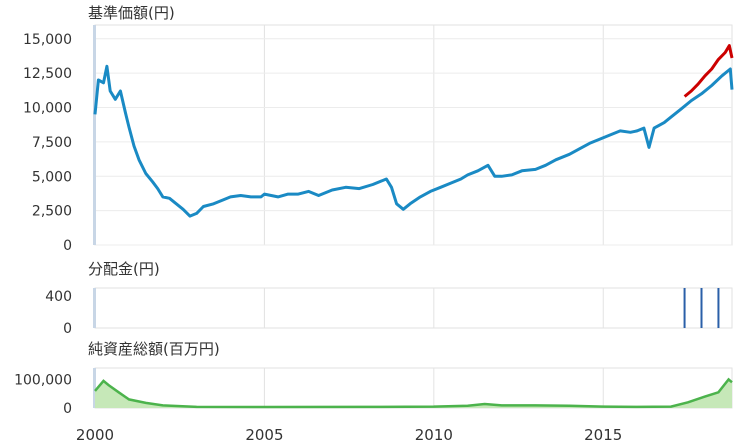 The image size is (737, 446). What do you see at coordinates (95, 435) in the screenshot?
I see `xtick-label: 2000` at bounding box center [95, 435].